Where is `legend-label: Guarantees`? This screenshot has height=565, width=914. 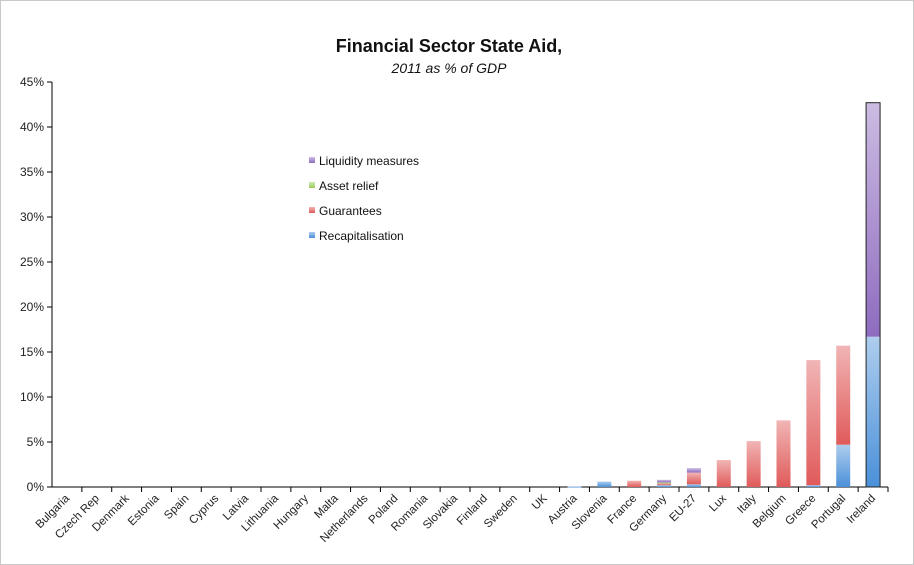 legend-label: Guarantees is located at coordinates (350, 211).